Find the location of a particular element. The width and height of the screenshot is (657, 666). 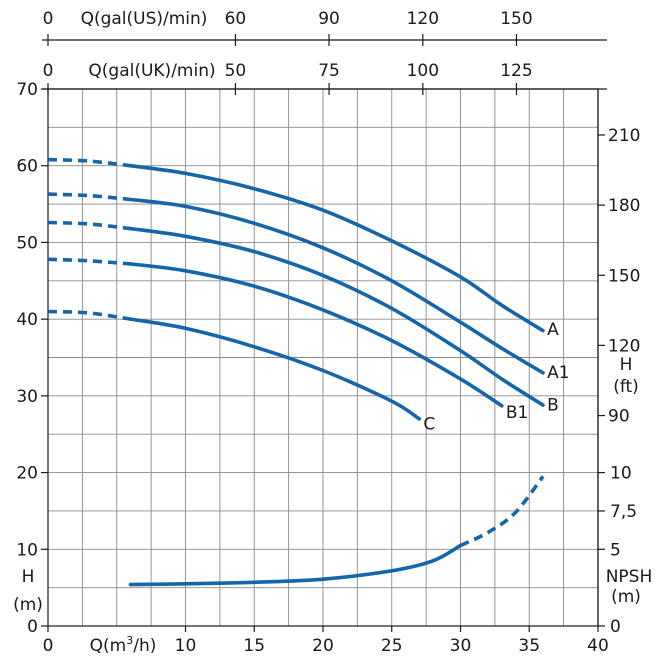

top_axis_us-tick-label: 0 is located at coordinates (48, 19).